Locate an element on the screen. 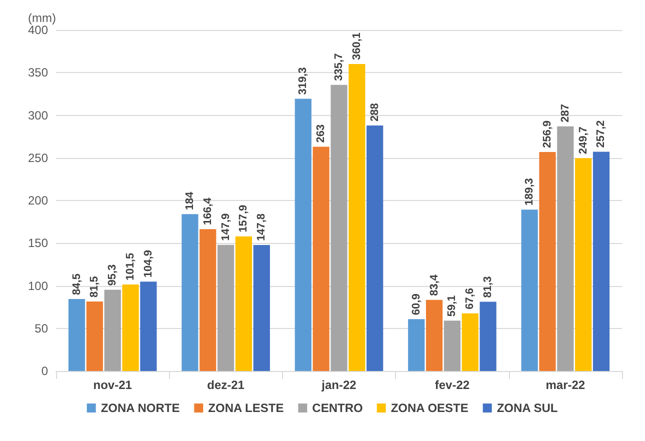 The height and width of the screenshot is (441, 645). data-label: 147,8 is located at coordinates (262, 227).